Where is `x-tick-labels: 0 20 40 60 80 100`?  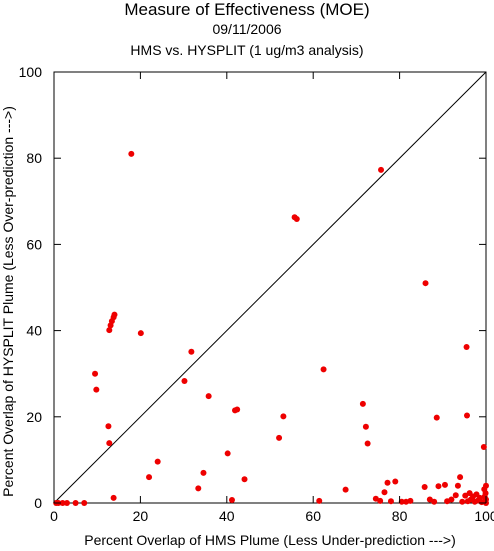 x-tick-labels: 0 20 40 60 80 100 is located at coordinates (272, 516).